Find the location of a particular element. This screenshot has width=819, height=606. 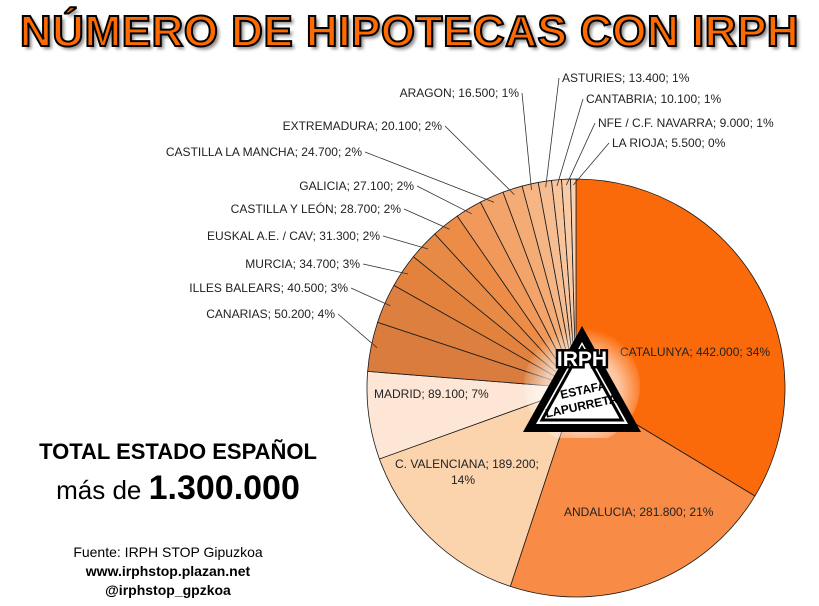

source-url: www.irphstop.plazan.net is located at coordinates (168, 571).